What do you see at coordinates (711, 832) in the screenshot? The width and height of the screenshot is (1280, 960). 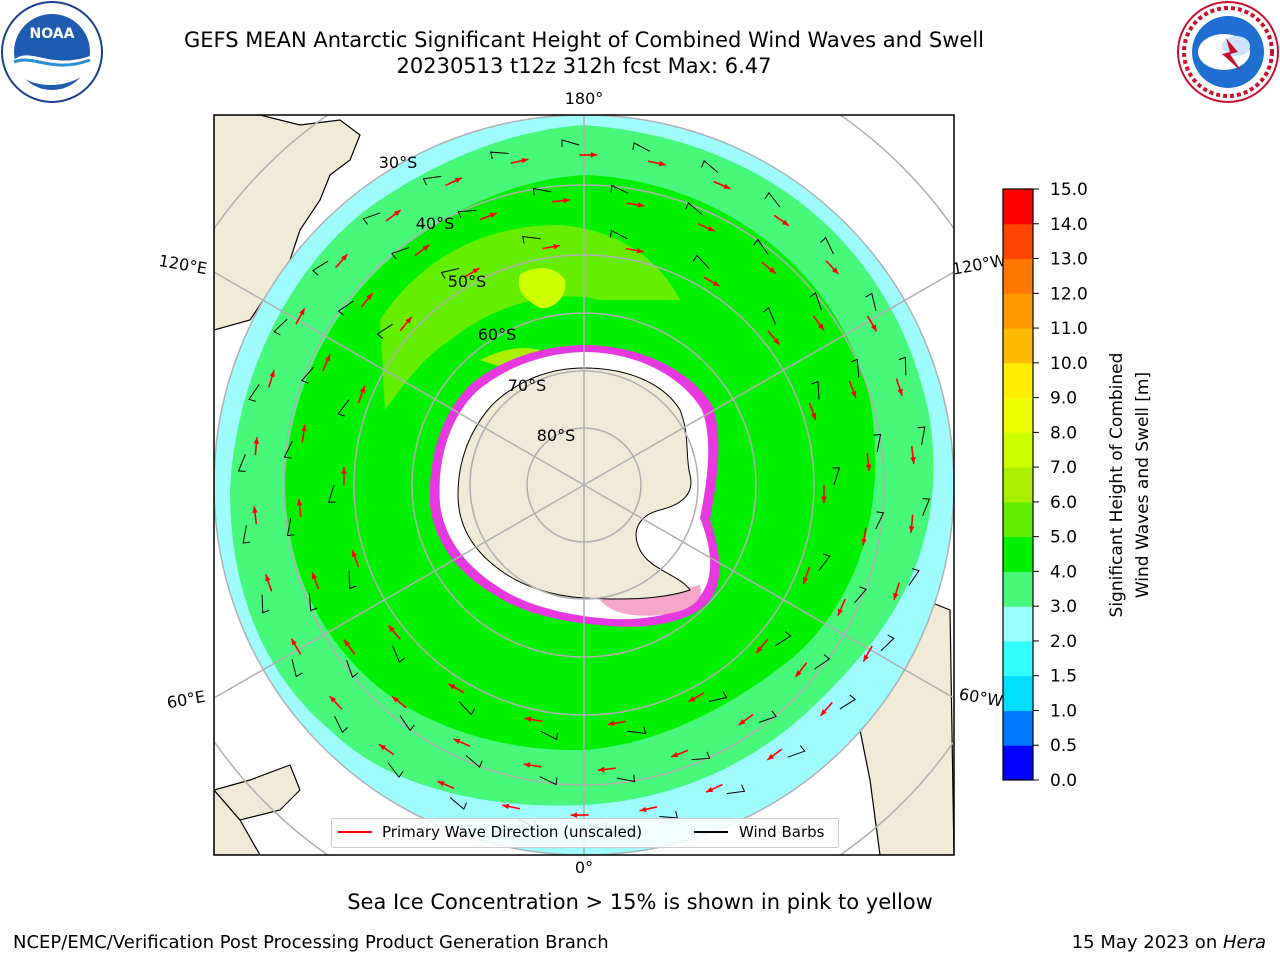 I see `legend-barb-line` at bounding box center [711, 832].